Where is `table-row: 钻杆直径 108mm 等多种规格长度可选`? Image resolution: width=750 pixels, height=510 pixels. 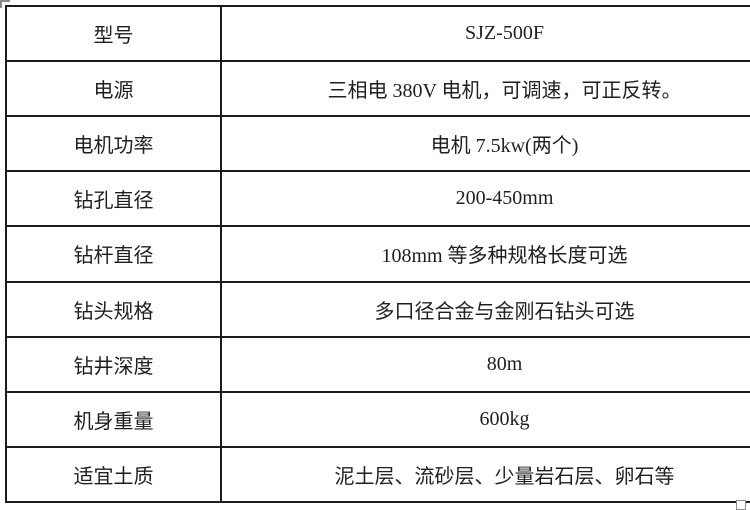 table-row: 钻杆直径 108mm 等多种规格长度可选 is located at coordinates (377, 254).